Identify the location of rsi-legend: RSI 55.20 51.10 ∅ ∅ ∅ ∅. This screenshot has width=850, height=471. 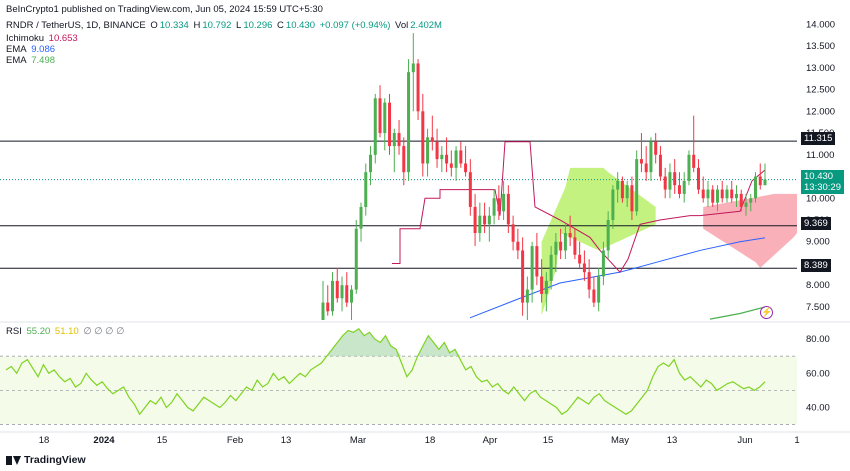
(66, 331).